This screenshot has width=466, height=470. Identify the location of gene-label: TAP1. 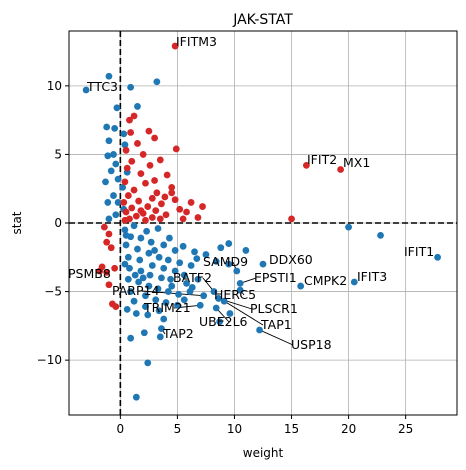
(276, 324).